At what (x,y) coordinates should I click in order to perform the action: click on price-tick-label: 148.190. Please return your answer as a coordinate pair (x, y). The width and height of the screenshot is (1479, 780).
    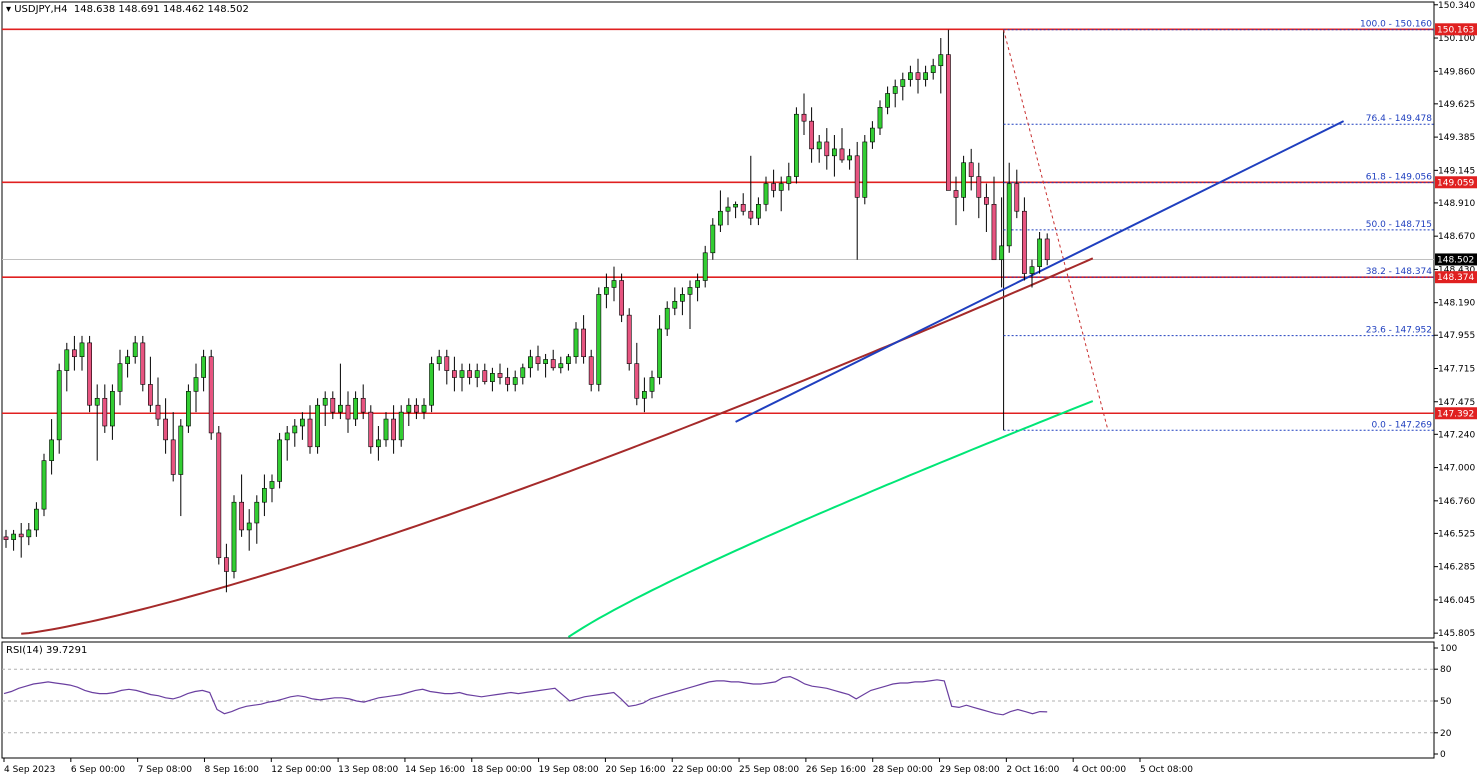
    Looking at the image, I should click on (1456, 304).